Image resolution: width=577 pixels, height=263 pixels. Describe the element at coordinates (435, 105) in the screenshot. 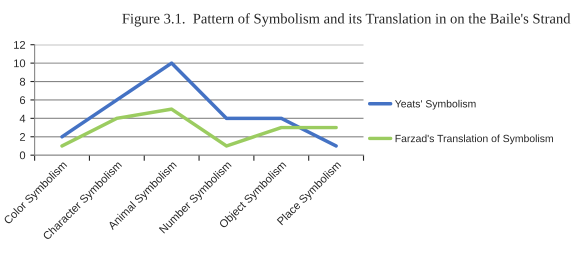

I see `legend-label: Yeats' Symbolism` at that location.